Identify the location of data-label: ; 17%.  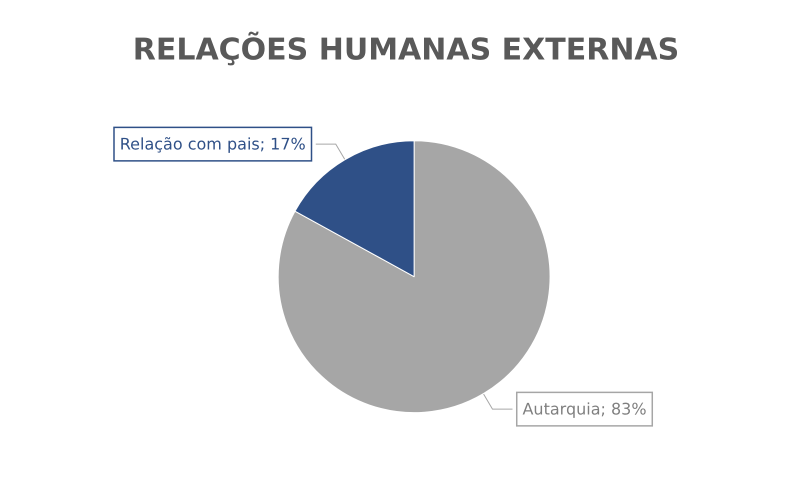
(283, 144).